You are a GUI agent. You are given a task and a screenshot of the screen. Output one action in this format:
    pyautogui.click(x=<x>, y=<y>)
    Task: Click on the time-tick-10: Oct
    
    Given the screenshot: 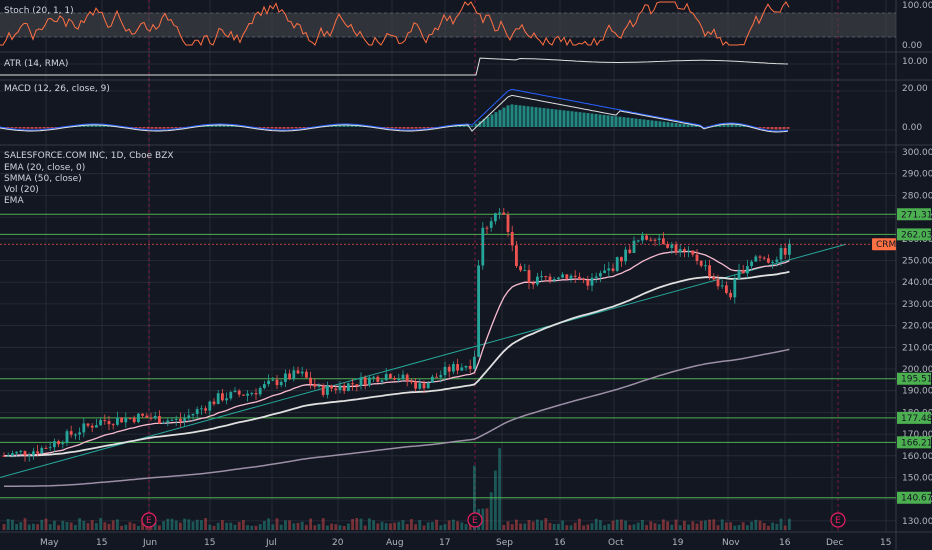 What is the action you would take?
    pyautogui.click(x=616, y=543)
    